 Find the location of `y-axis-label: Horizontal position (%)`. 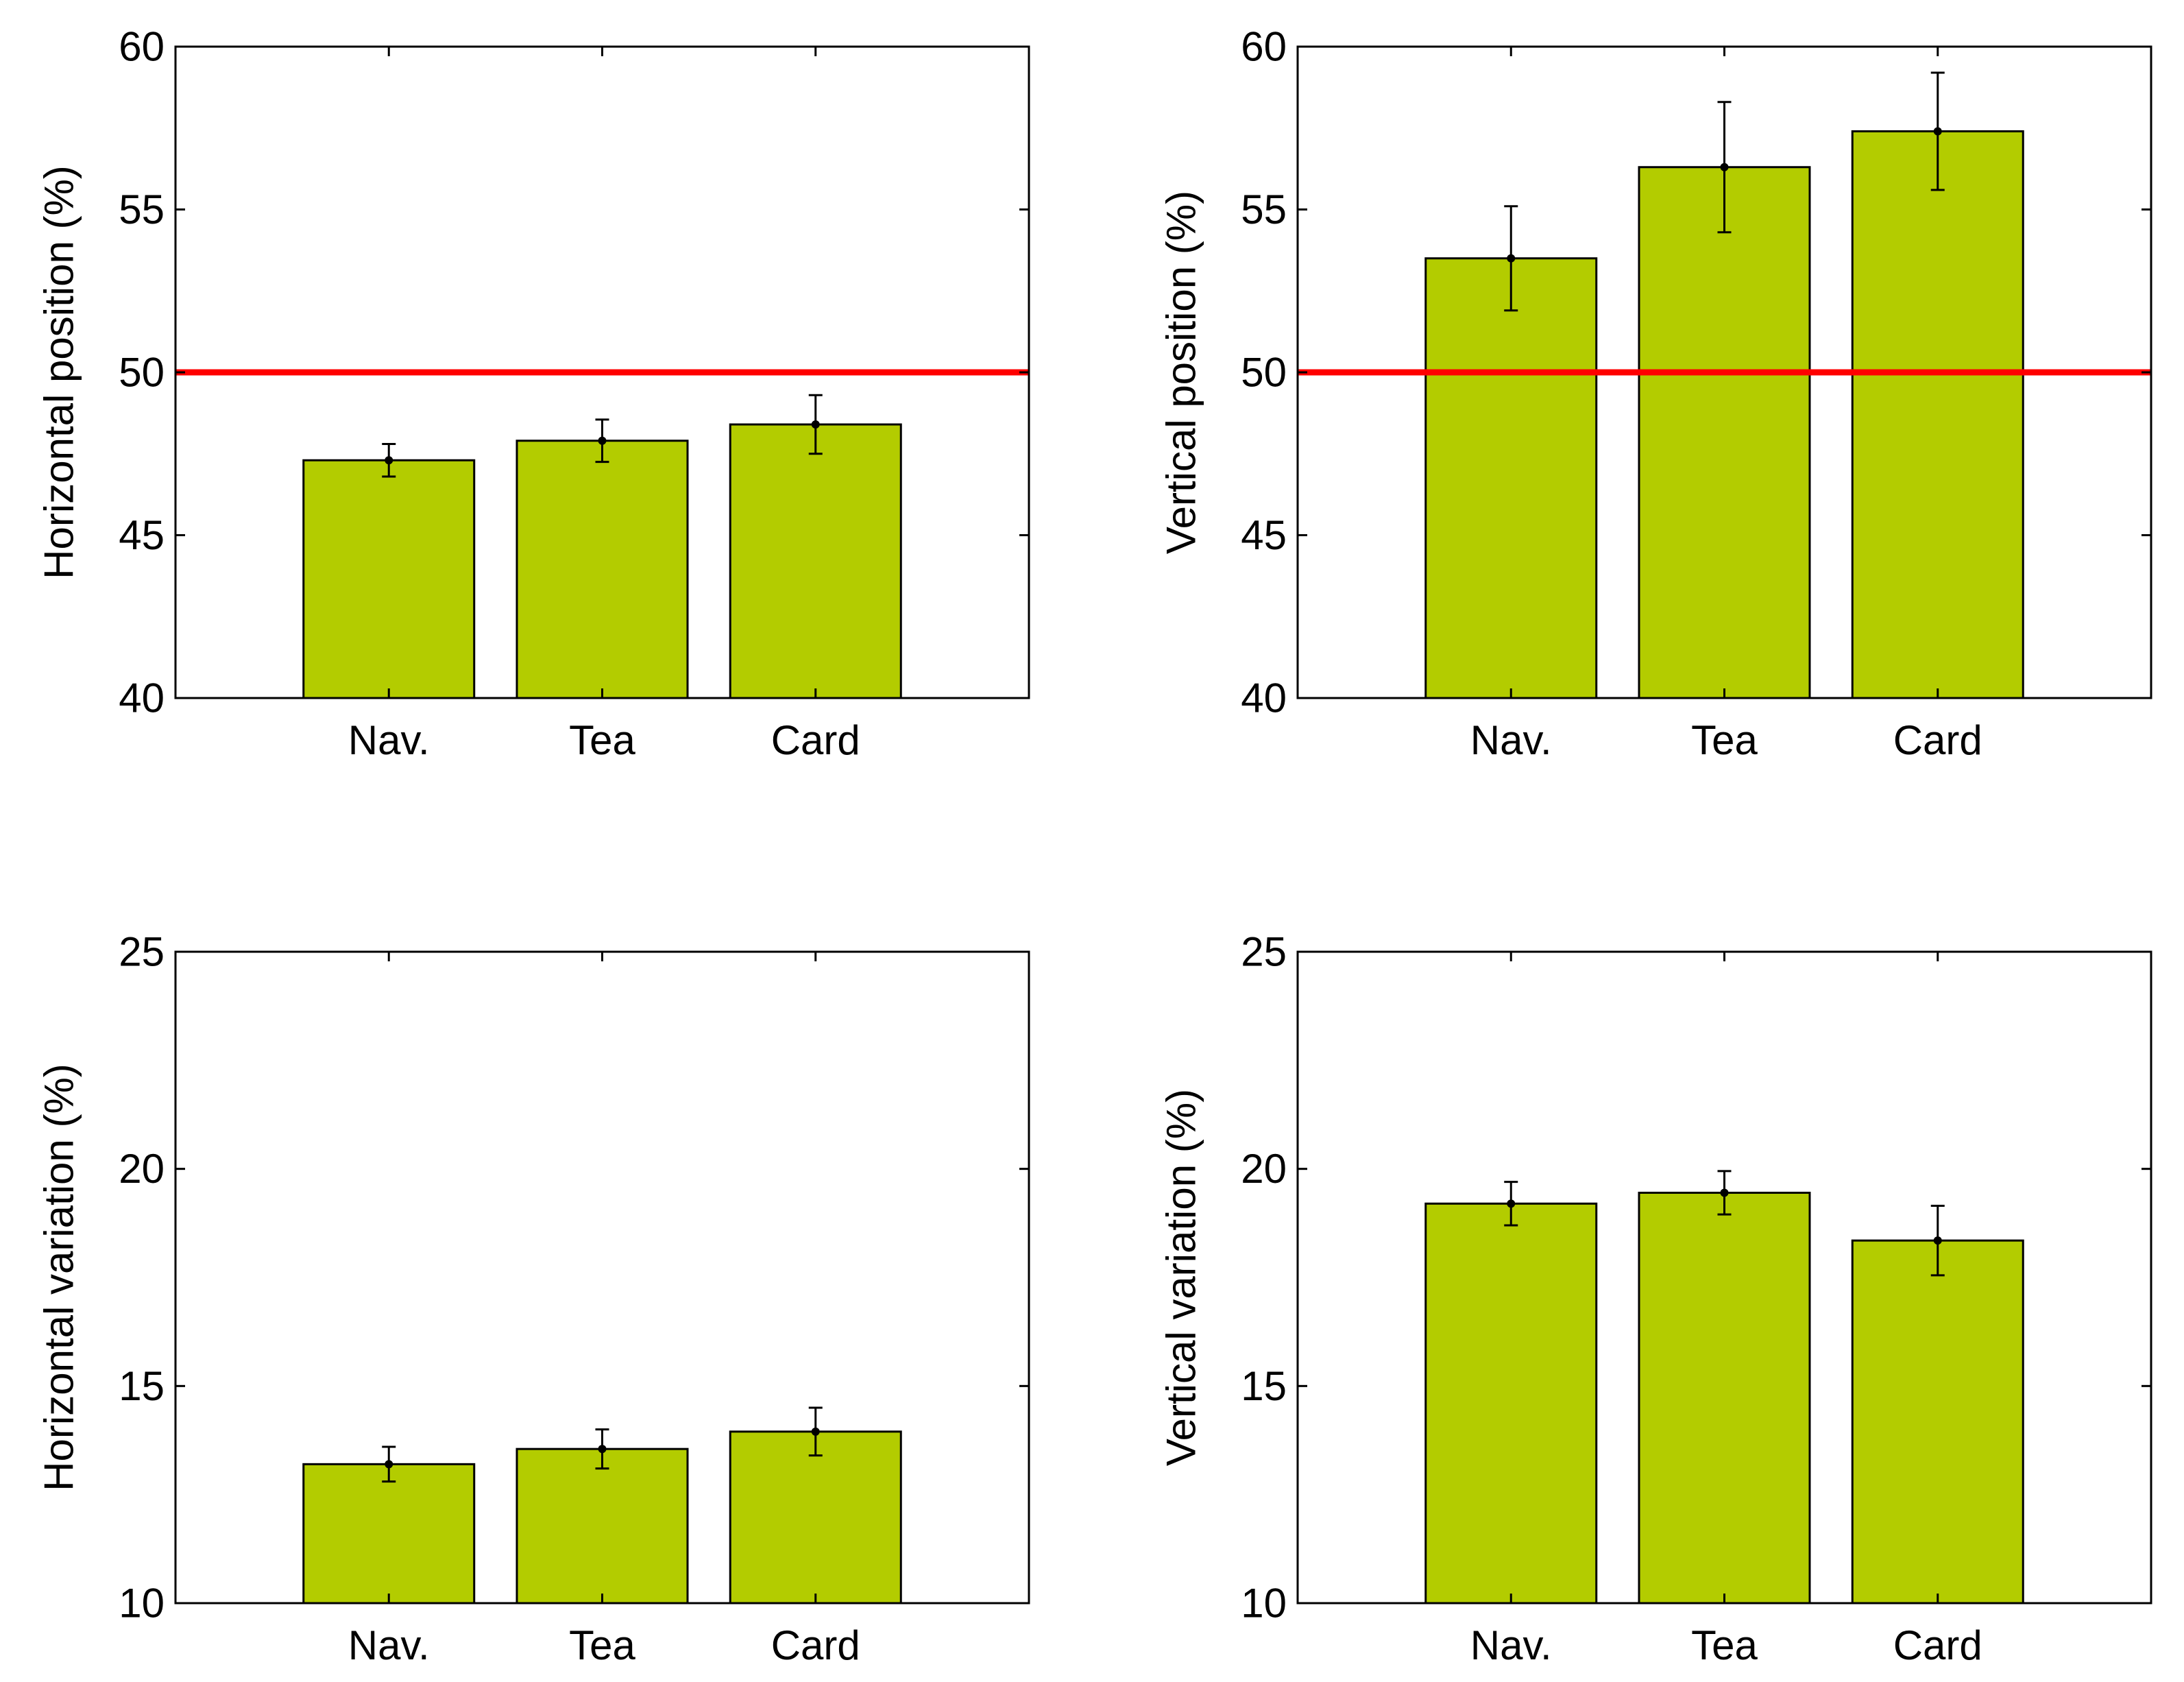

y-axis-label: Horizontal position (%) is located at coordinates (59, 372).